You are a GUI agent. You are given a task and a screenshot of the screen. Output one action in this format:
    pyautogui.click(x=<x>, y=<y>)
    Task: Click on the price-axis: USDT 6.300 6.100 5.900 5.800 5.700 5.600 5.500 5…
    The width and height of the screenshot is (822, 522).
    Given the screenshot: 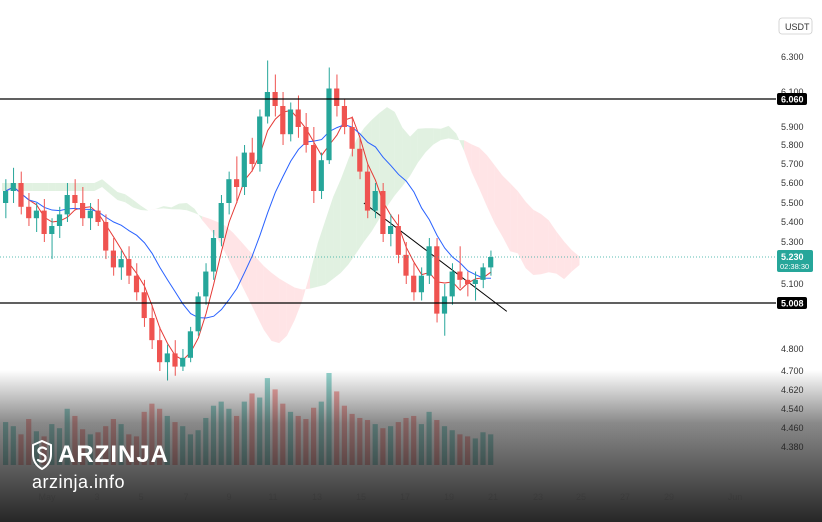 What is the action you would take?
    pyautogui.click(x=799, y=261)
    